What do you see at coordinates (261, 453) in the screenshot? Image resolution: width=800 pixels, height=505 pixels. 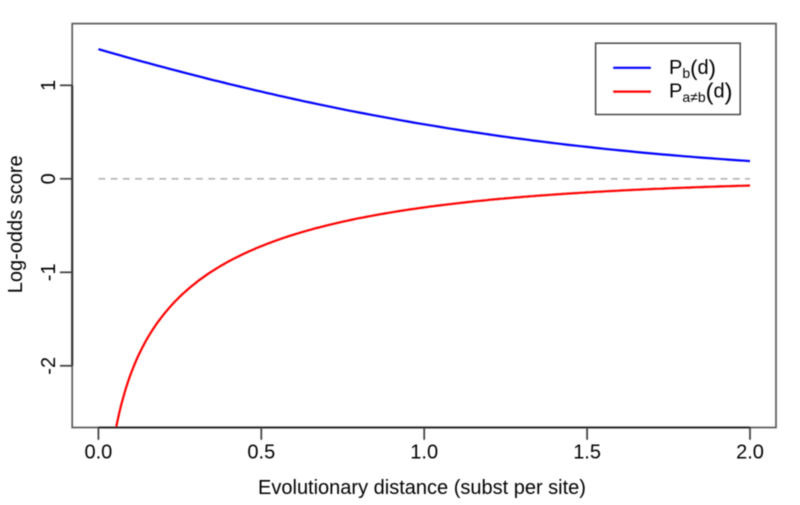 I see `svg-text: 0.5` at bounding box center [261, 453].